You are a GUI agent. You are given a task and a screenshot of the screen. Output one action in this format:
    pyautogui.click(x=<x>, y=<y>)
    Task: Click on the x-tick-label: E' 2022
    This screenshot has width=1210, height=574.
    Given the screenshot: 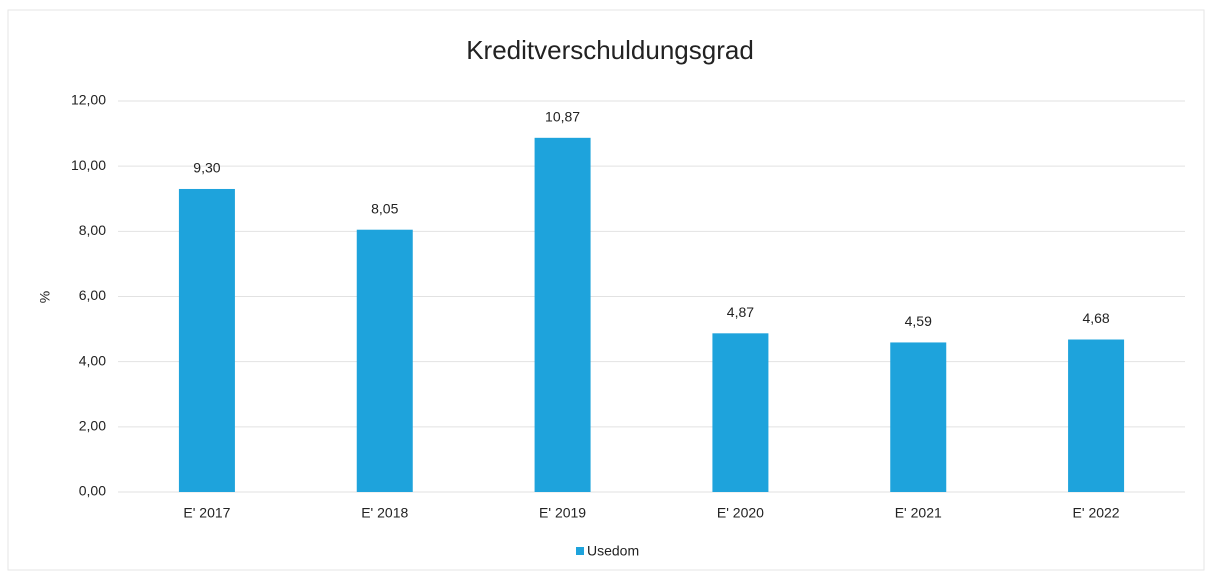 What is the action you would take?
    pyautogui.click(x=1096, y=513)
    